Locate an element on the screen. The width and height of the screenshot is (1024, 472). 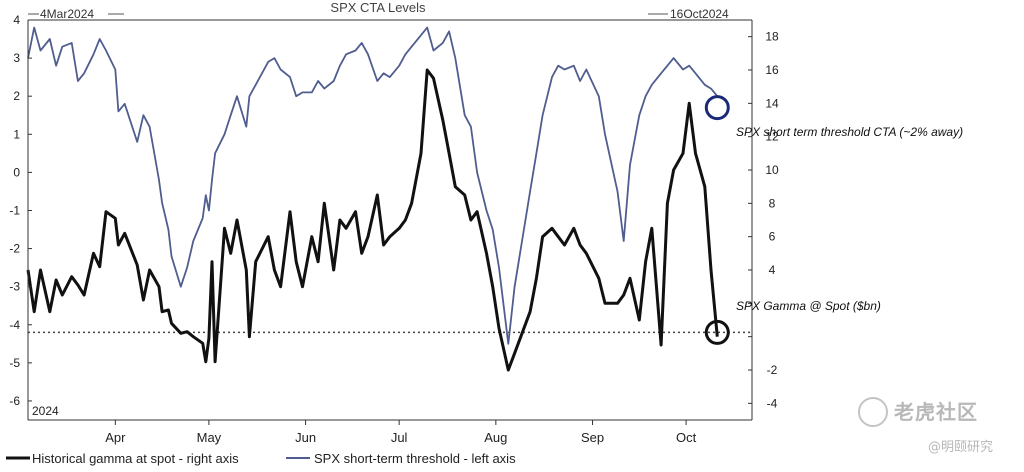
right-tick-label: 14 is located at coordinates (772, 103).